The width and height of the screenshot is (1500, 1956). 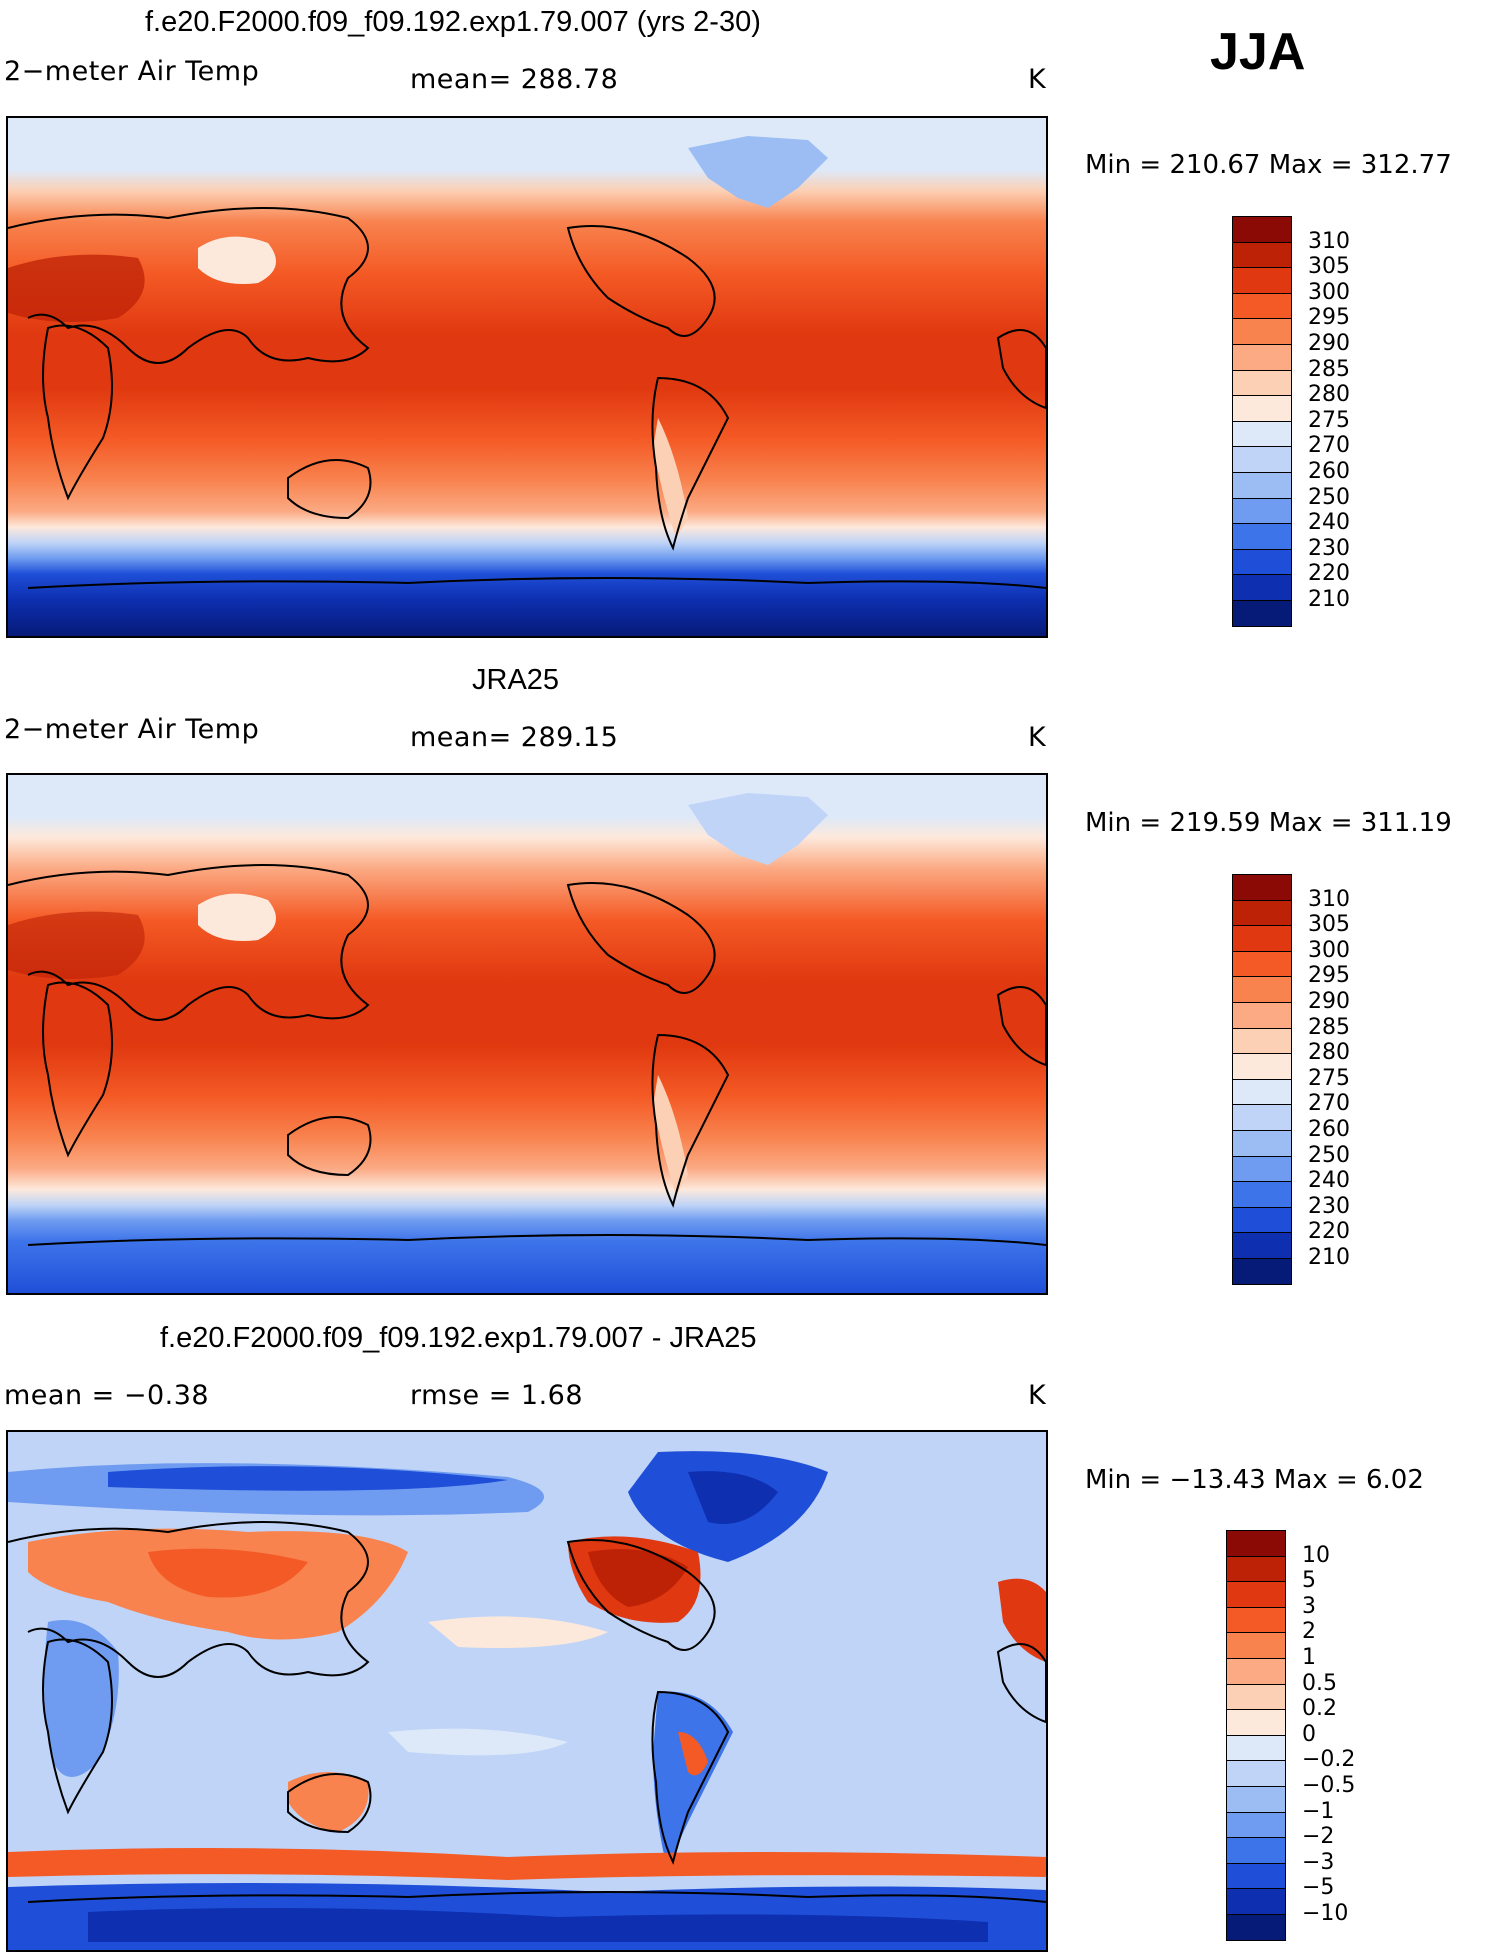 I want to click on colorbar-tick-label: 3, so click(x=1309, y=1606).